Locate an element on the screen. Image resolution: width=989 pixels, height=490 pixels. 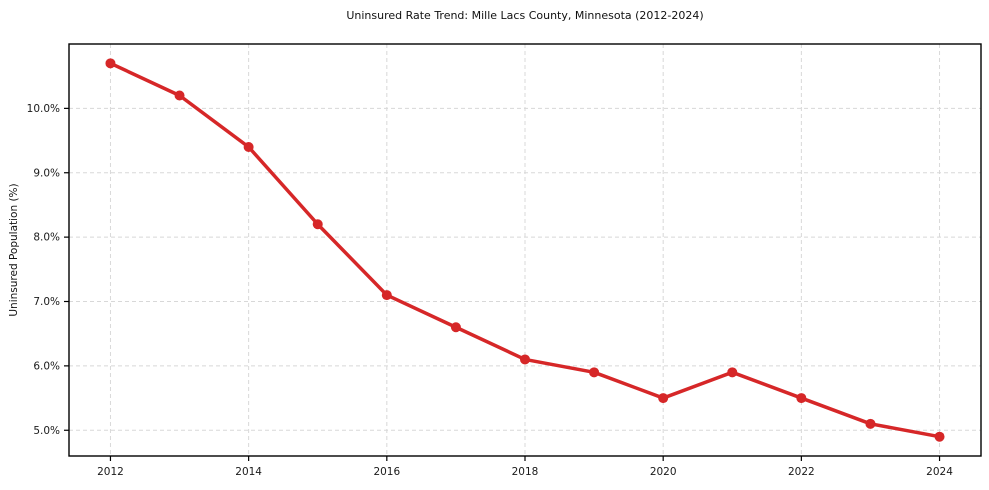
x-tick-label: 2020 is located at coordinates (663, 472).